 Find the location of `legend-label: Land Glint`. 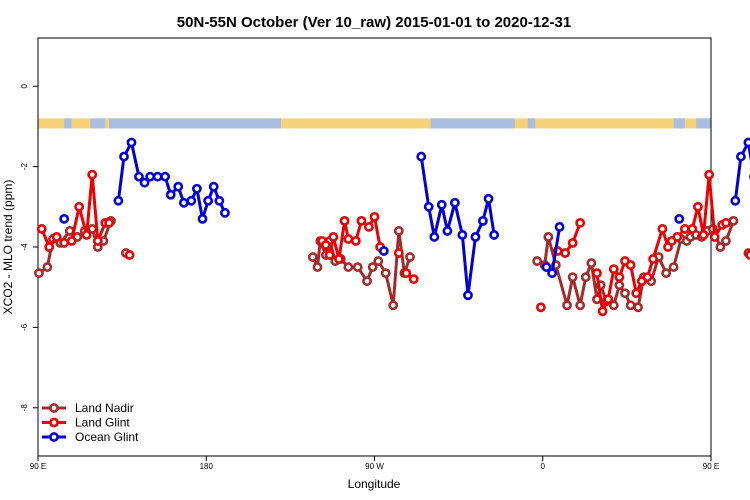

legend-label: Land Glint is located at coordinates (102, 423).